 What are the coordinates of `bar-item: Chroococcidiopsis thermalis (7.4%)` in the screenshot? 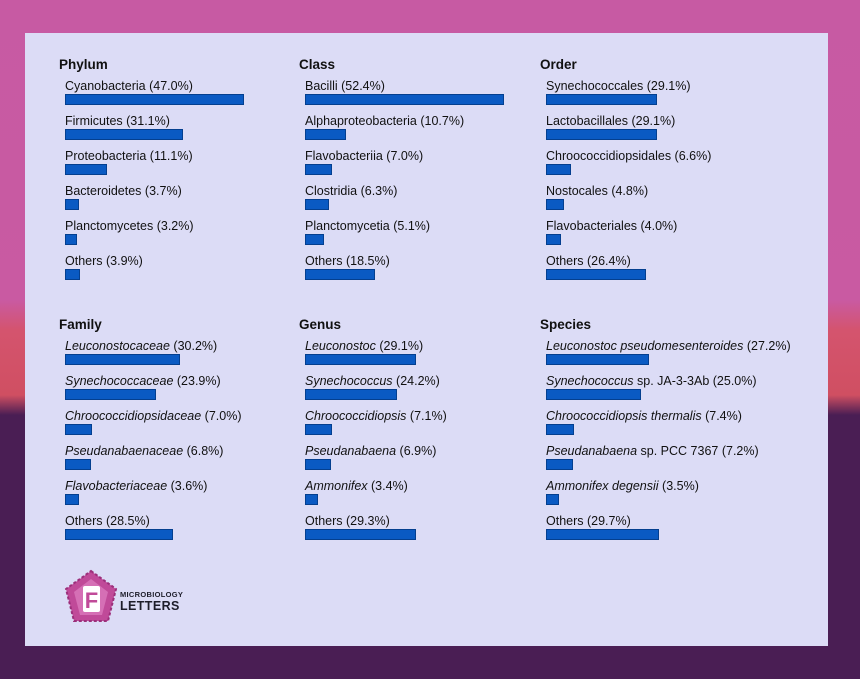 It's located at (666, 426).